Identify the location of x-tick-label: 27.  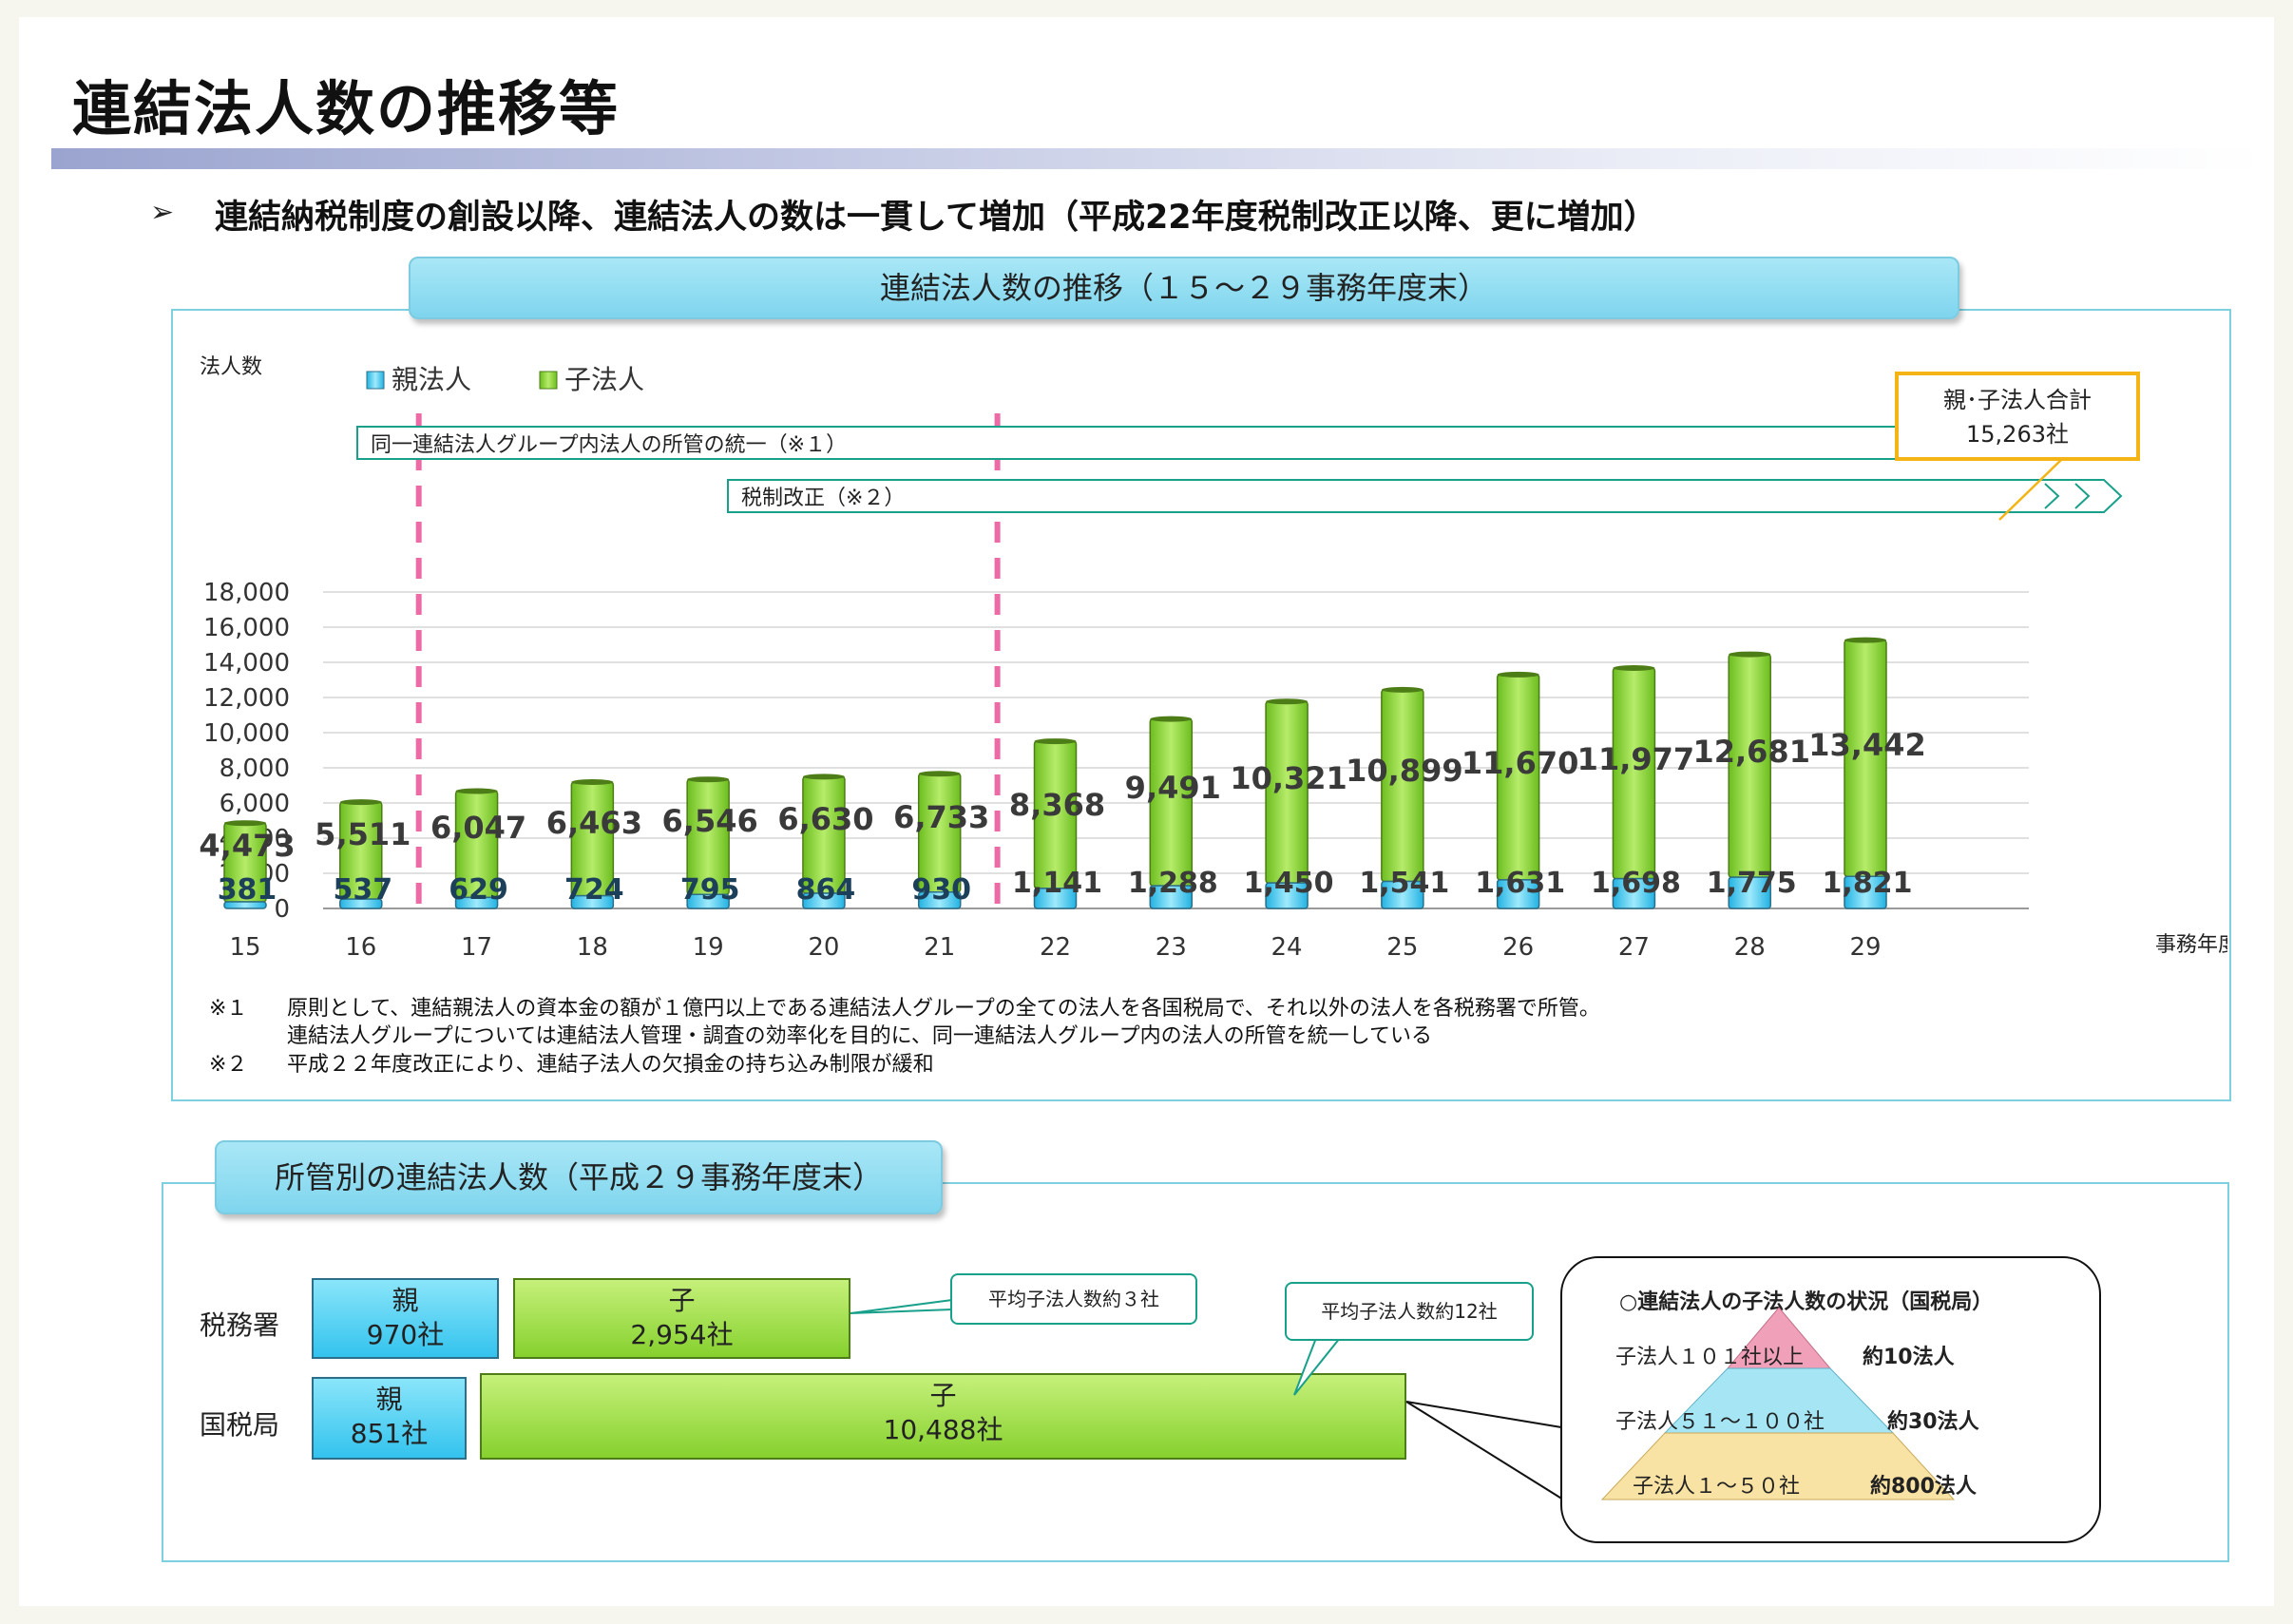
(1634, 947).